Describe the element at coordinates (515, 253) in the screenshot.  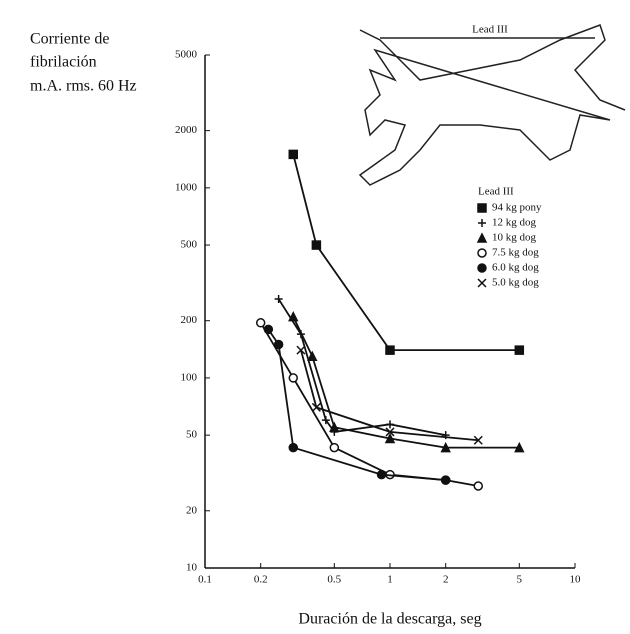
I see `legend-label: 7.5 kg dog` at that location.